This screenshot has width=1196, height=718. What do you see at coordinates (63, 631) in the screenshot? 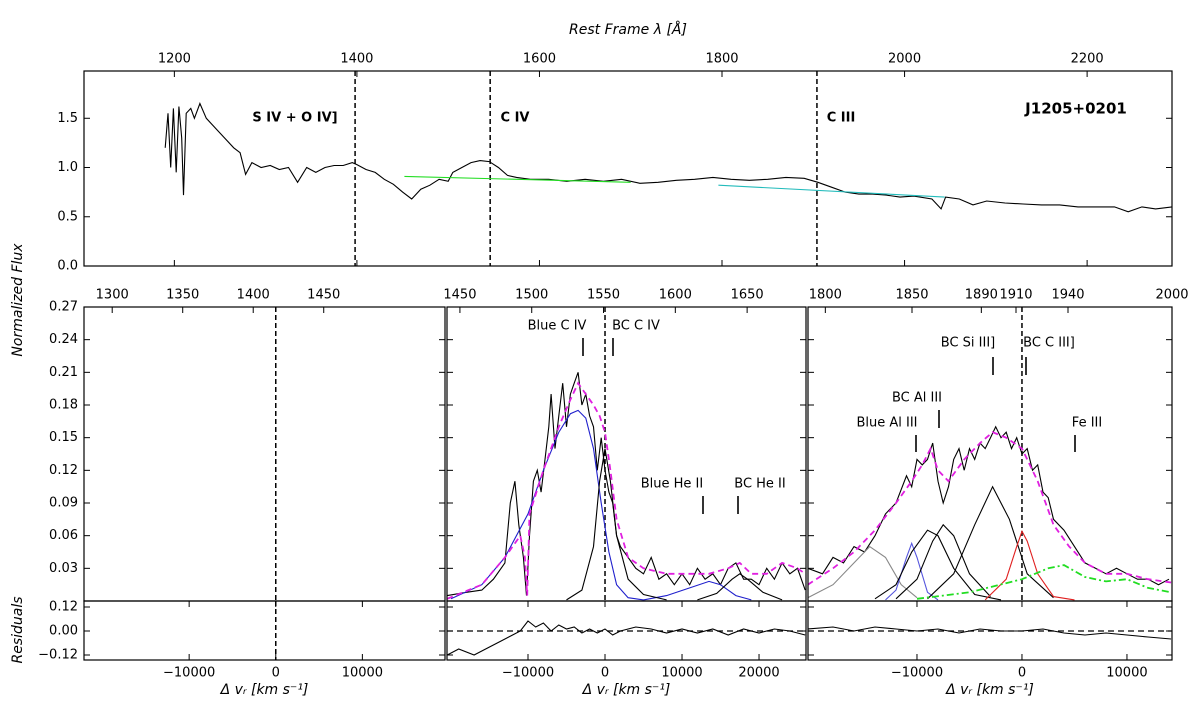
I see `y-tick-label: 0.00` at bounding box center [63, 631].